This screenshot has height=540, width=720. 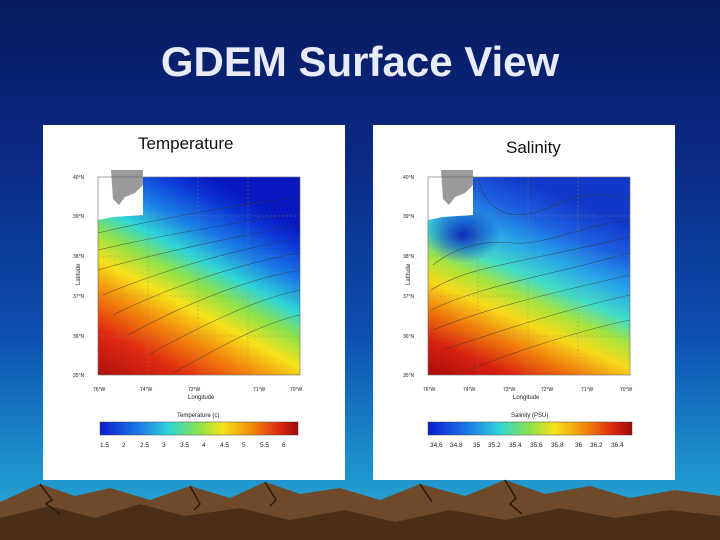 I want to click on temperature-lon-ticks: 76°W 74°W 72°W 71°W 70°W, so click(x=198, y=390).